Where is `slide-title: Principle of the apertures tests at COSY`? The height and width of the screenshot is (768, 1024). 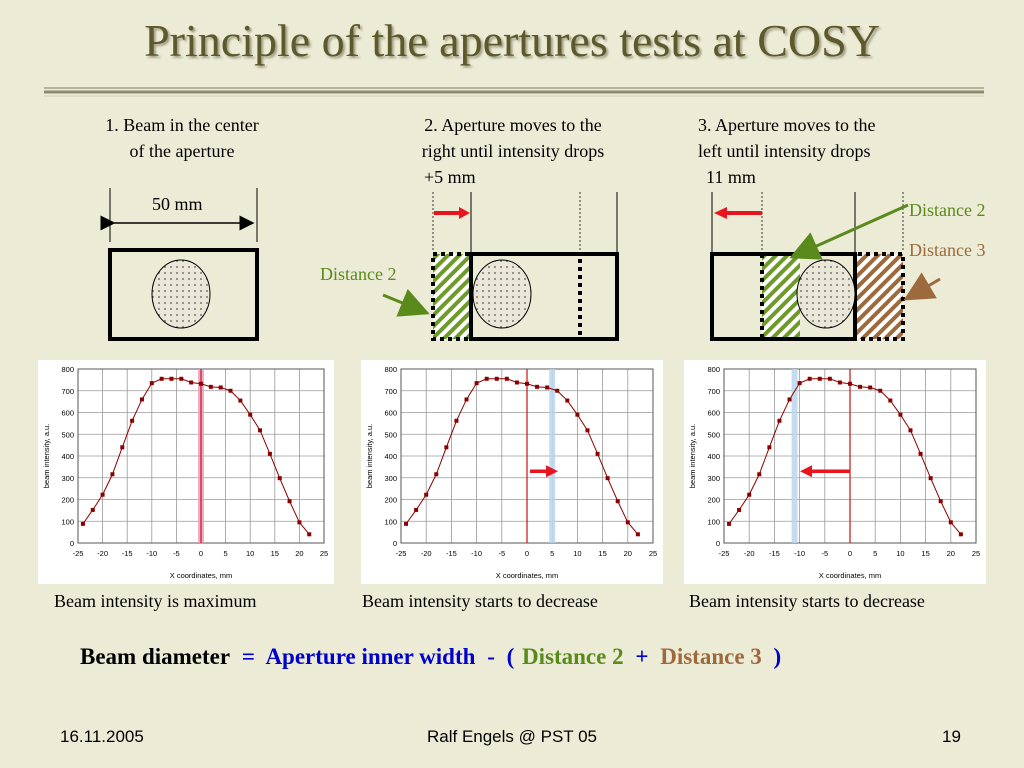 slide-title: Principle of the apertures tests at COSY is located at coordinates (512, 40).